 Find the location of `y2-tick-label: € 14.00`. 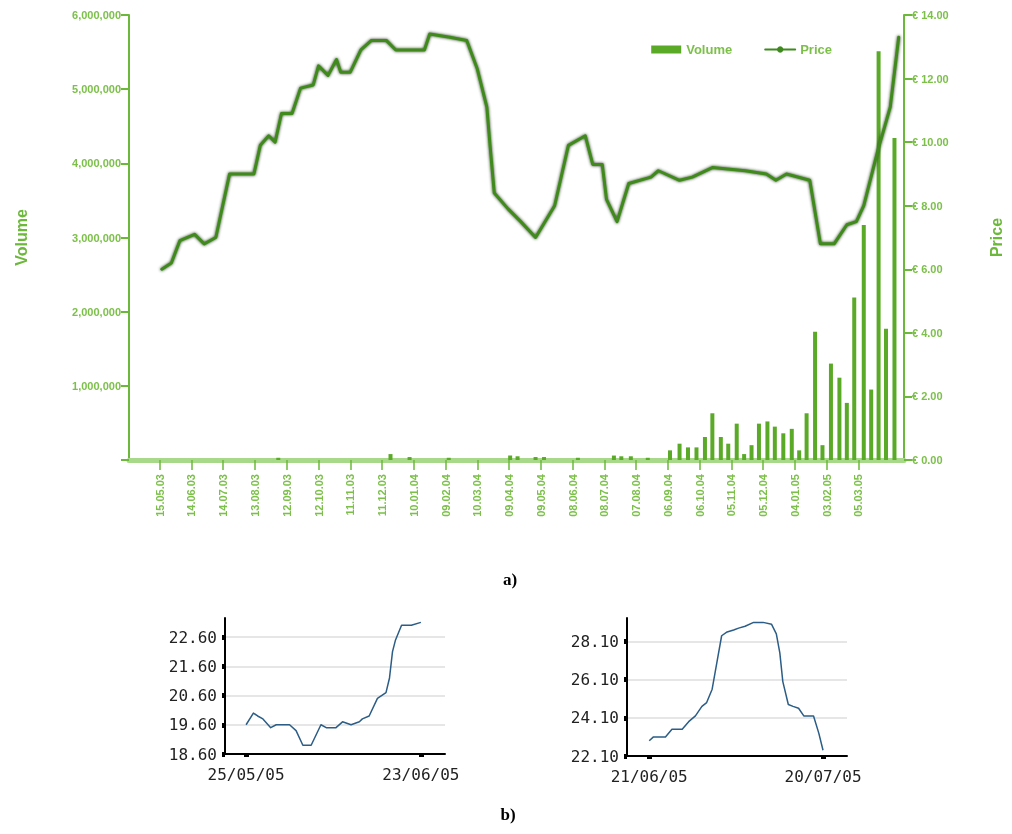

y2-tick-label: € 14.00 is located at coordinates (930, 15).